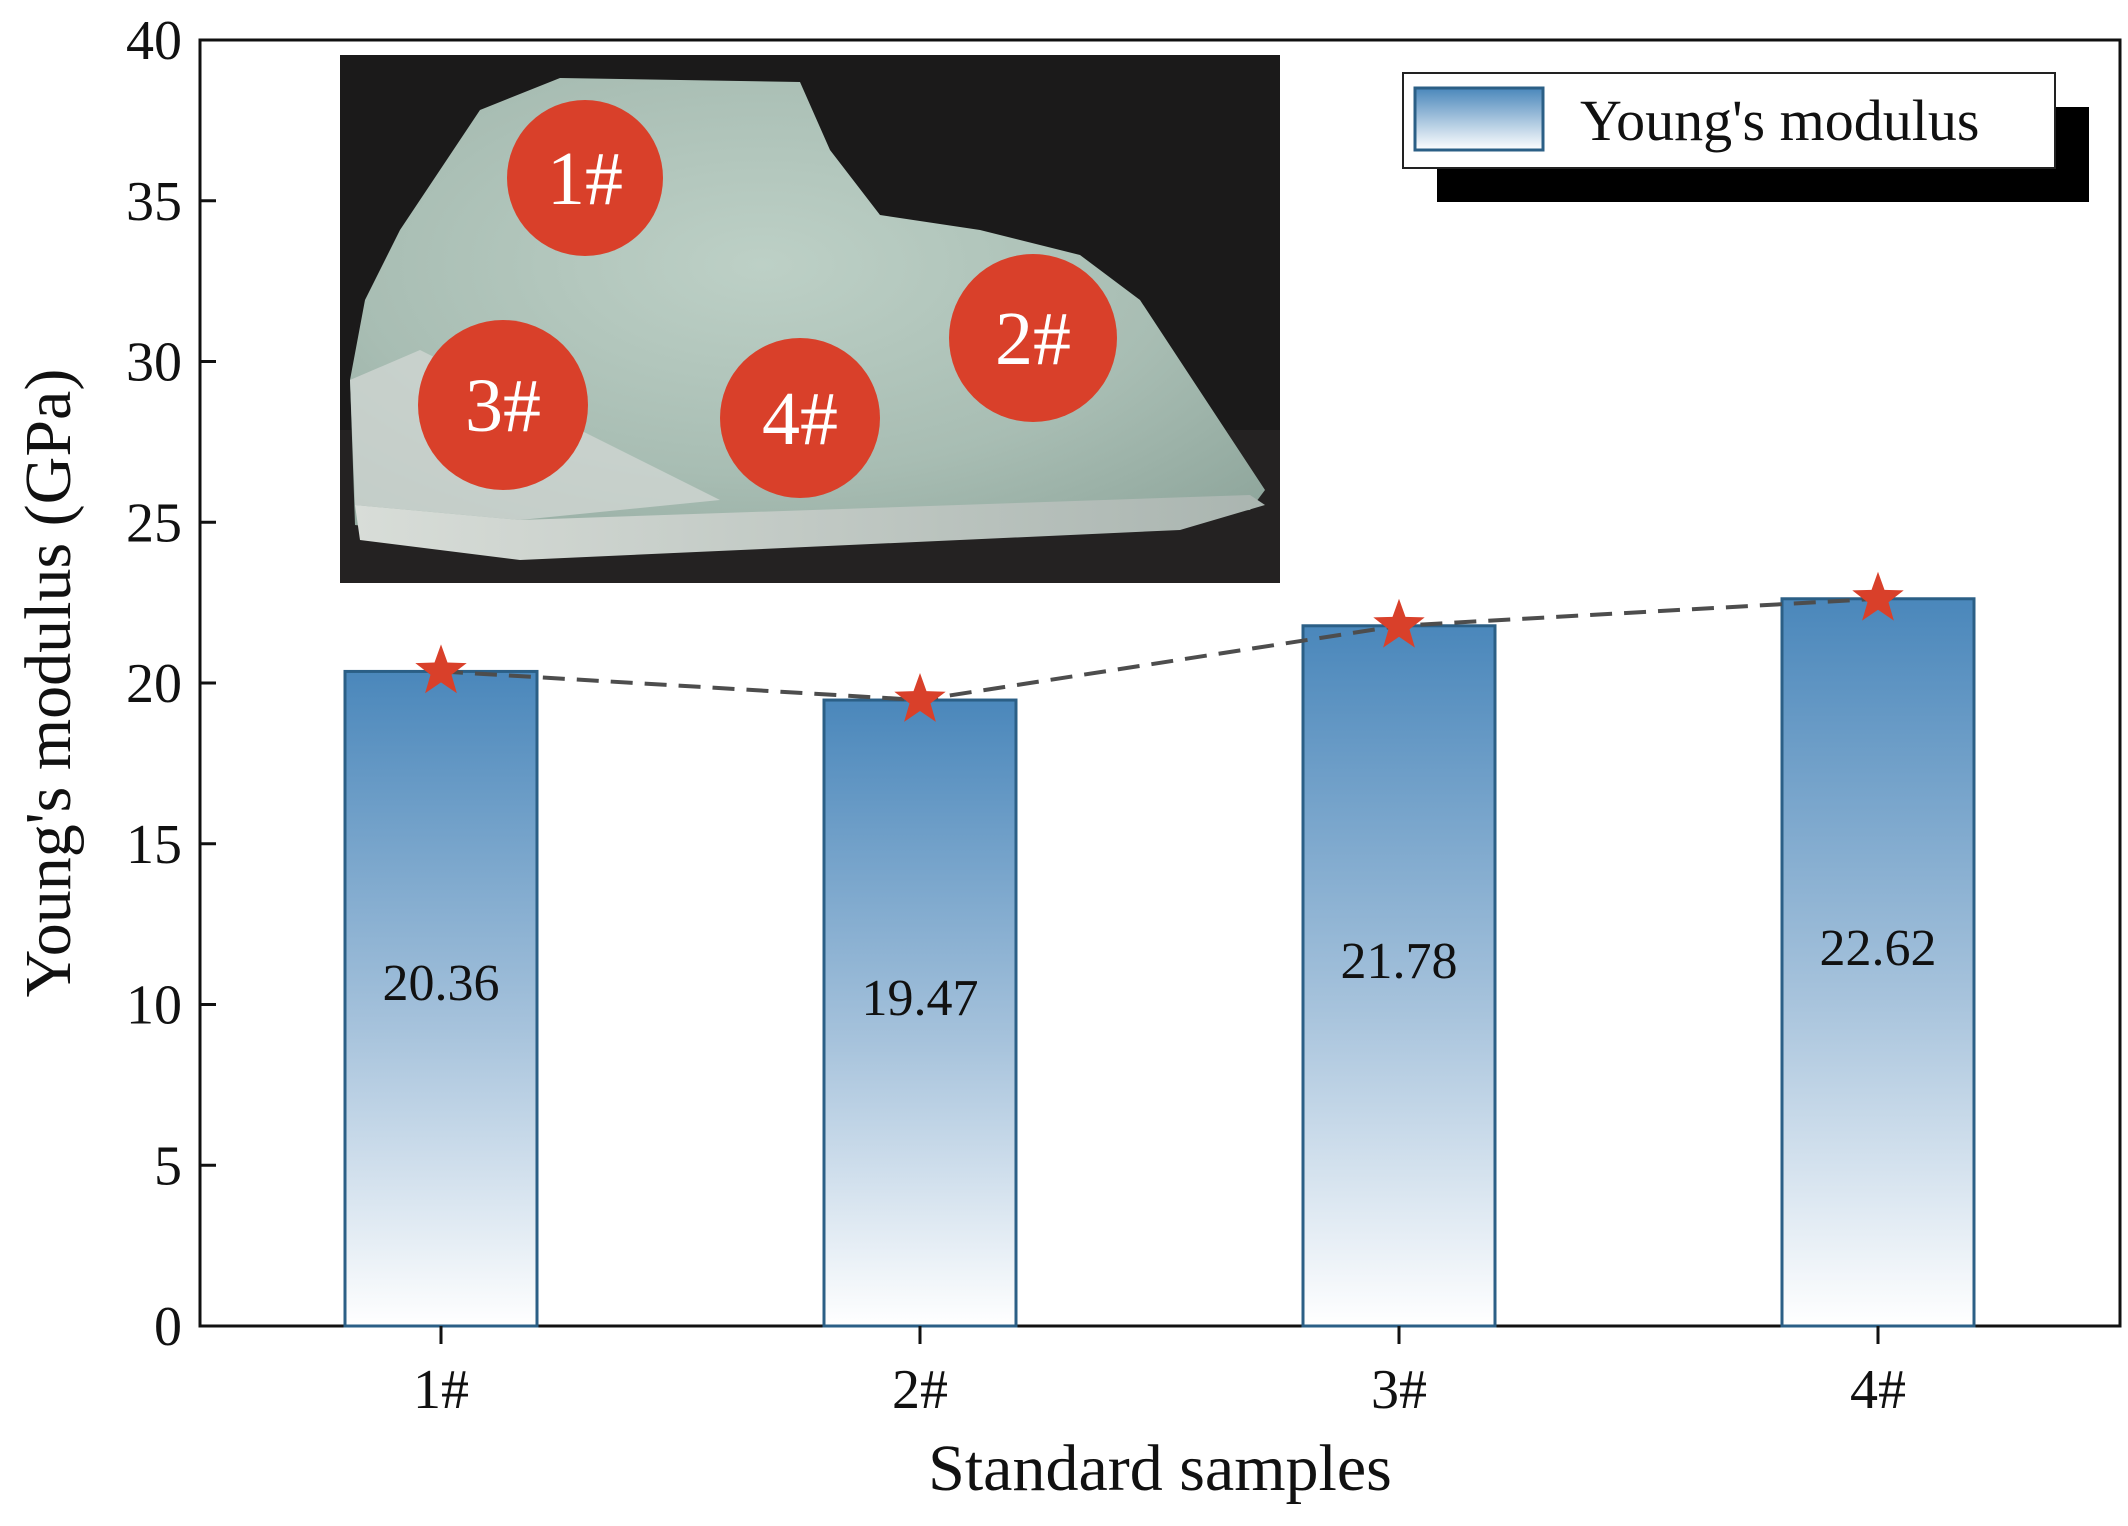 This screenshot has width=2128, height=1526. I want to click on x-tick-label-4: 4#, so click(1878, 1390).